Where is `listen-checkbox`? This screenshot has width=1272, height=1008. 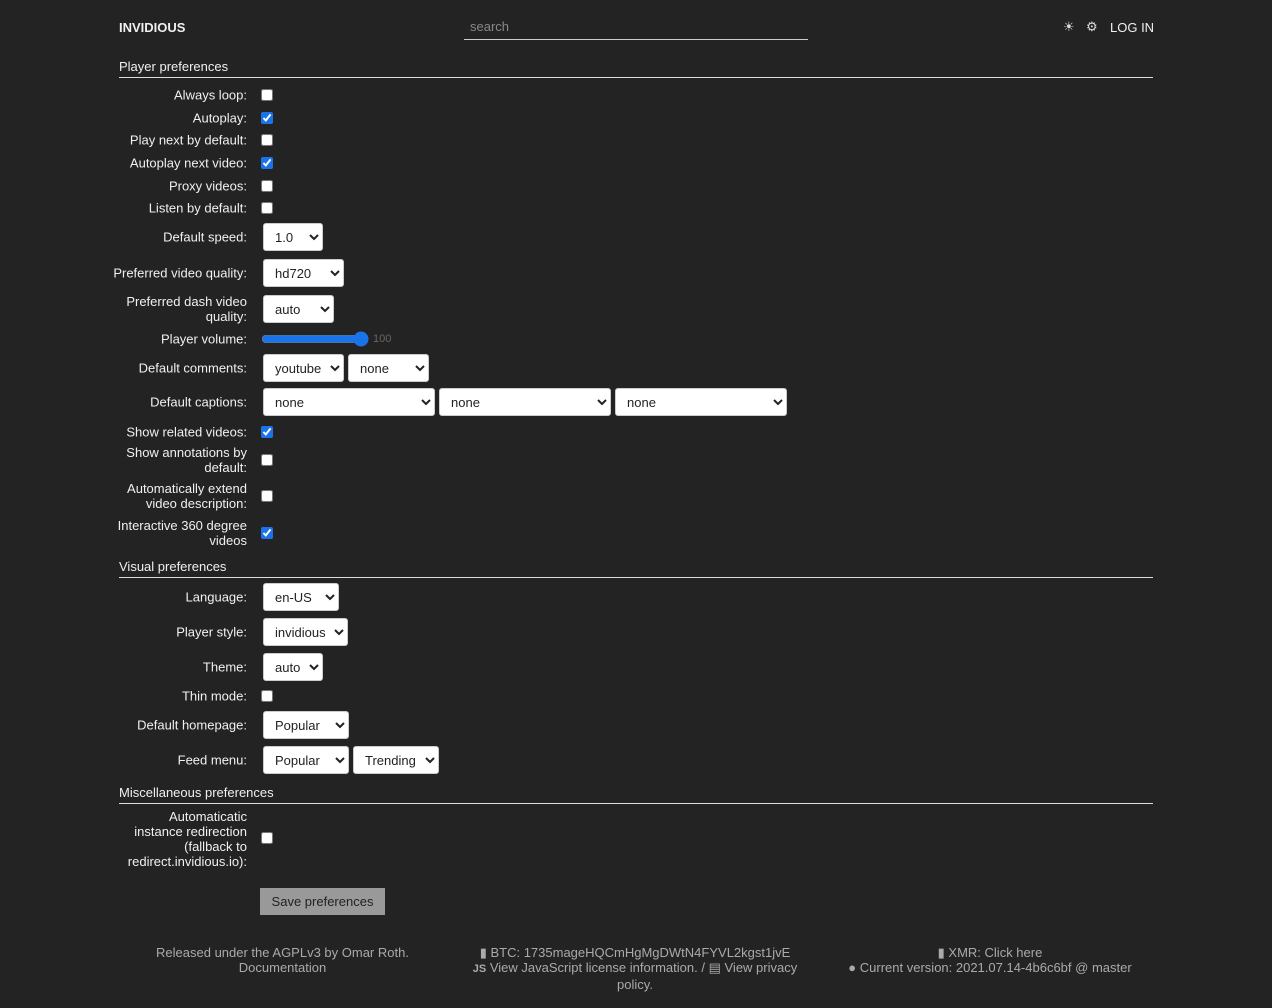 listen-checkbox is located at coordinates (267, 208).